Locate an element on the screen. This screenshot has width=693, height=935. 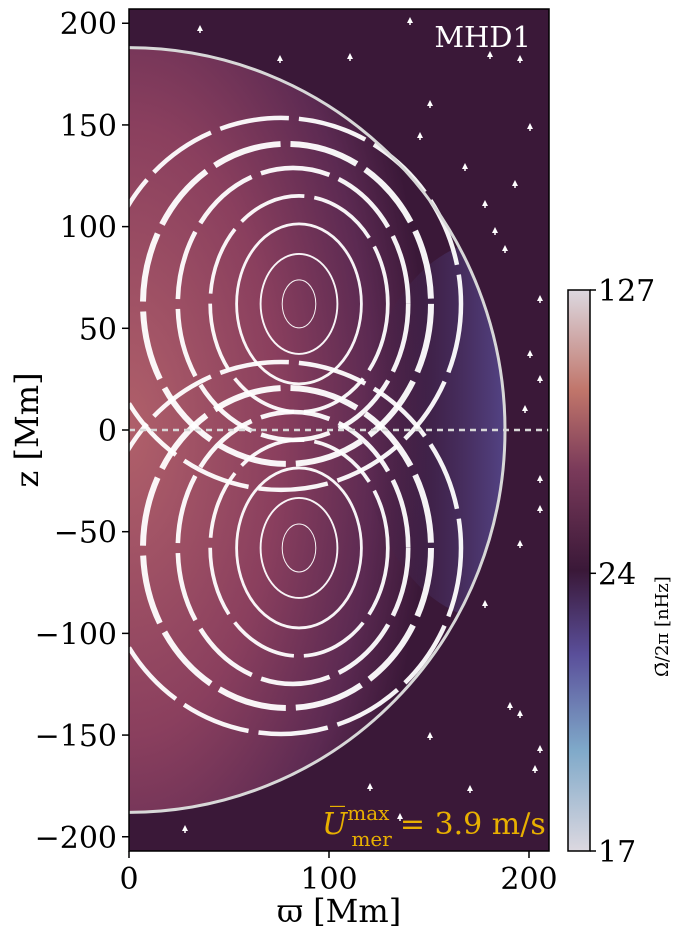
max-velocity-annotation: U̅max mer = 3.9 m/s is located at coordinates (434, 826).